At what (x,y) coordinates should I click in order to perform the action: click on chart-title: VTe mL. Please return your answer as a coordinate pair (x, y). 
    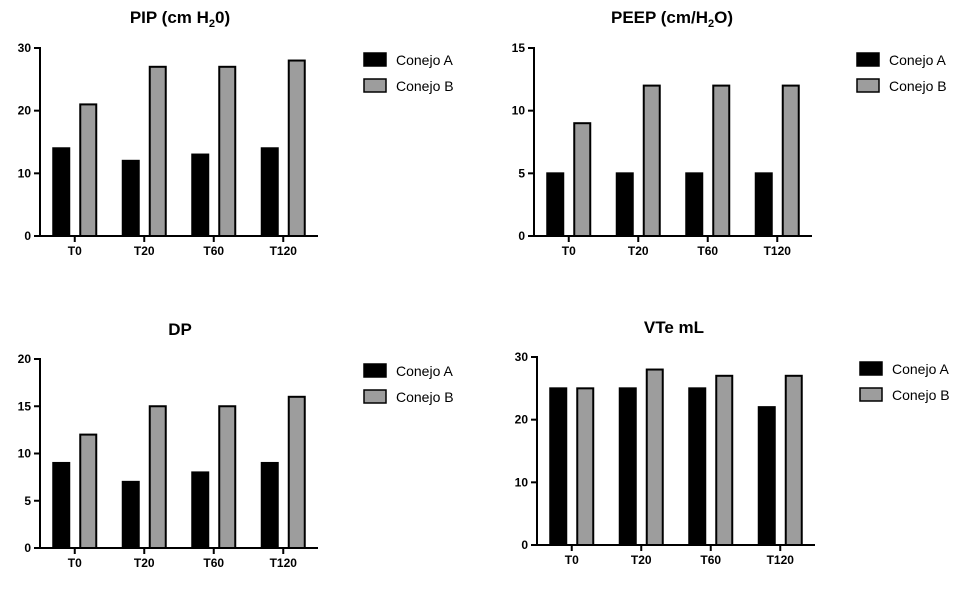
    Looking at the image, I should click on (674, 327).